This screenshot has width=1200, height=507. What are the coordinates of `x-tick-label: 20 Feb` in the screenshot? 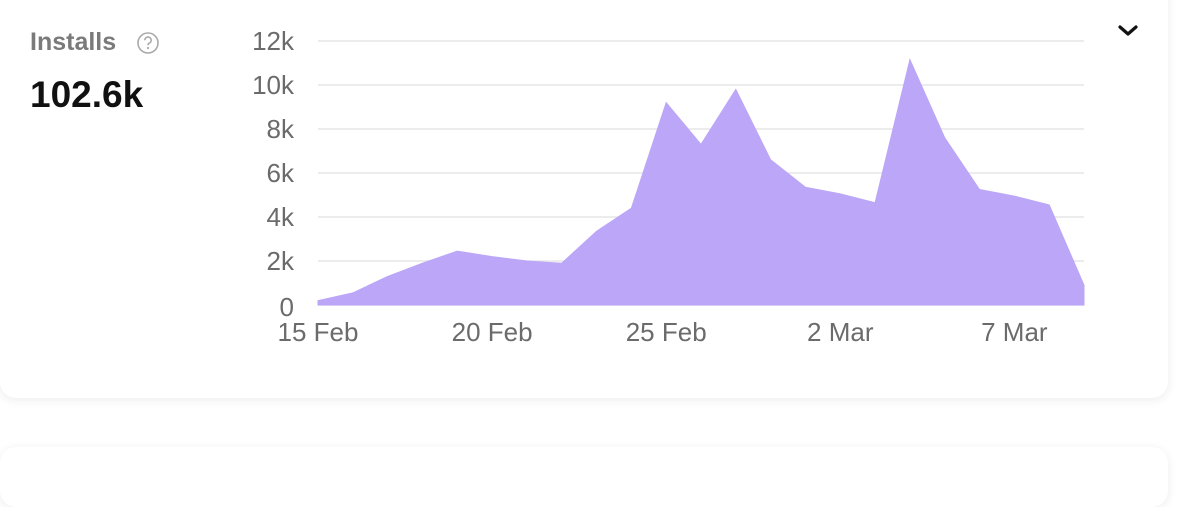 It's located at (492, 332).